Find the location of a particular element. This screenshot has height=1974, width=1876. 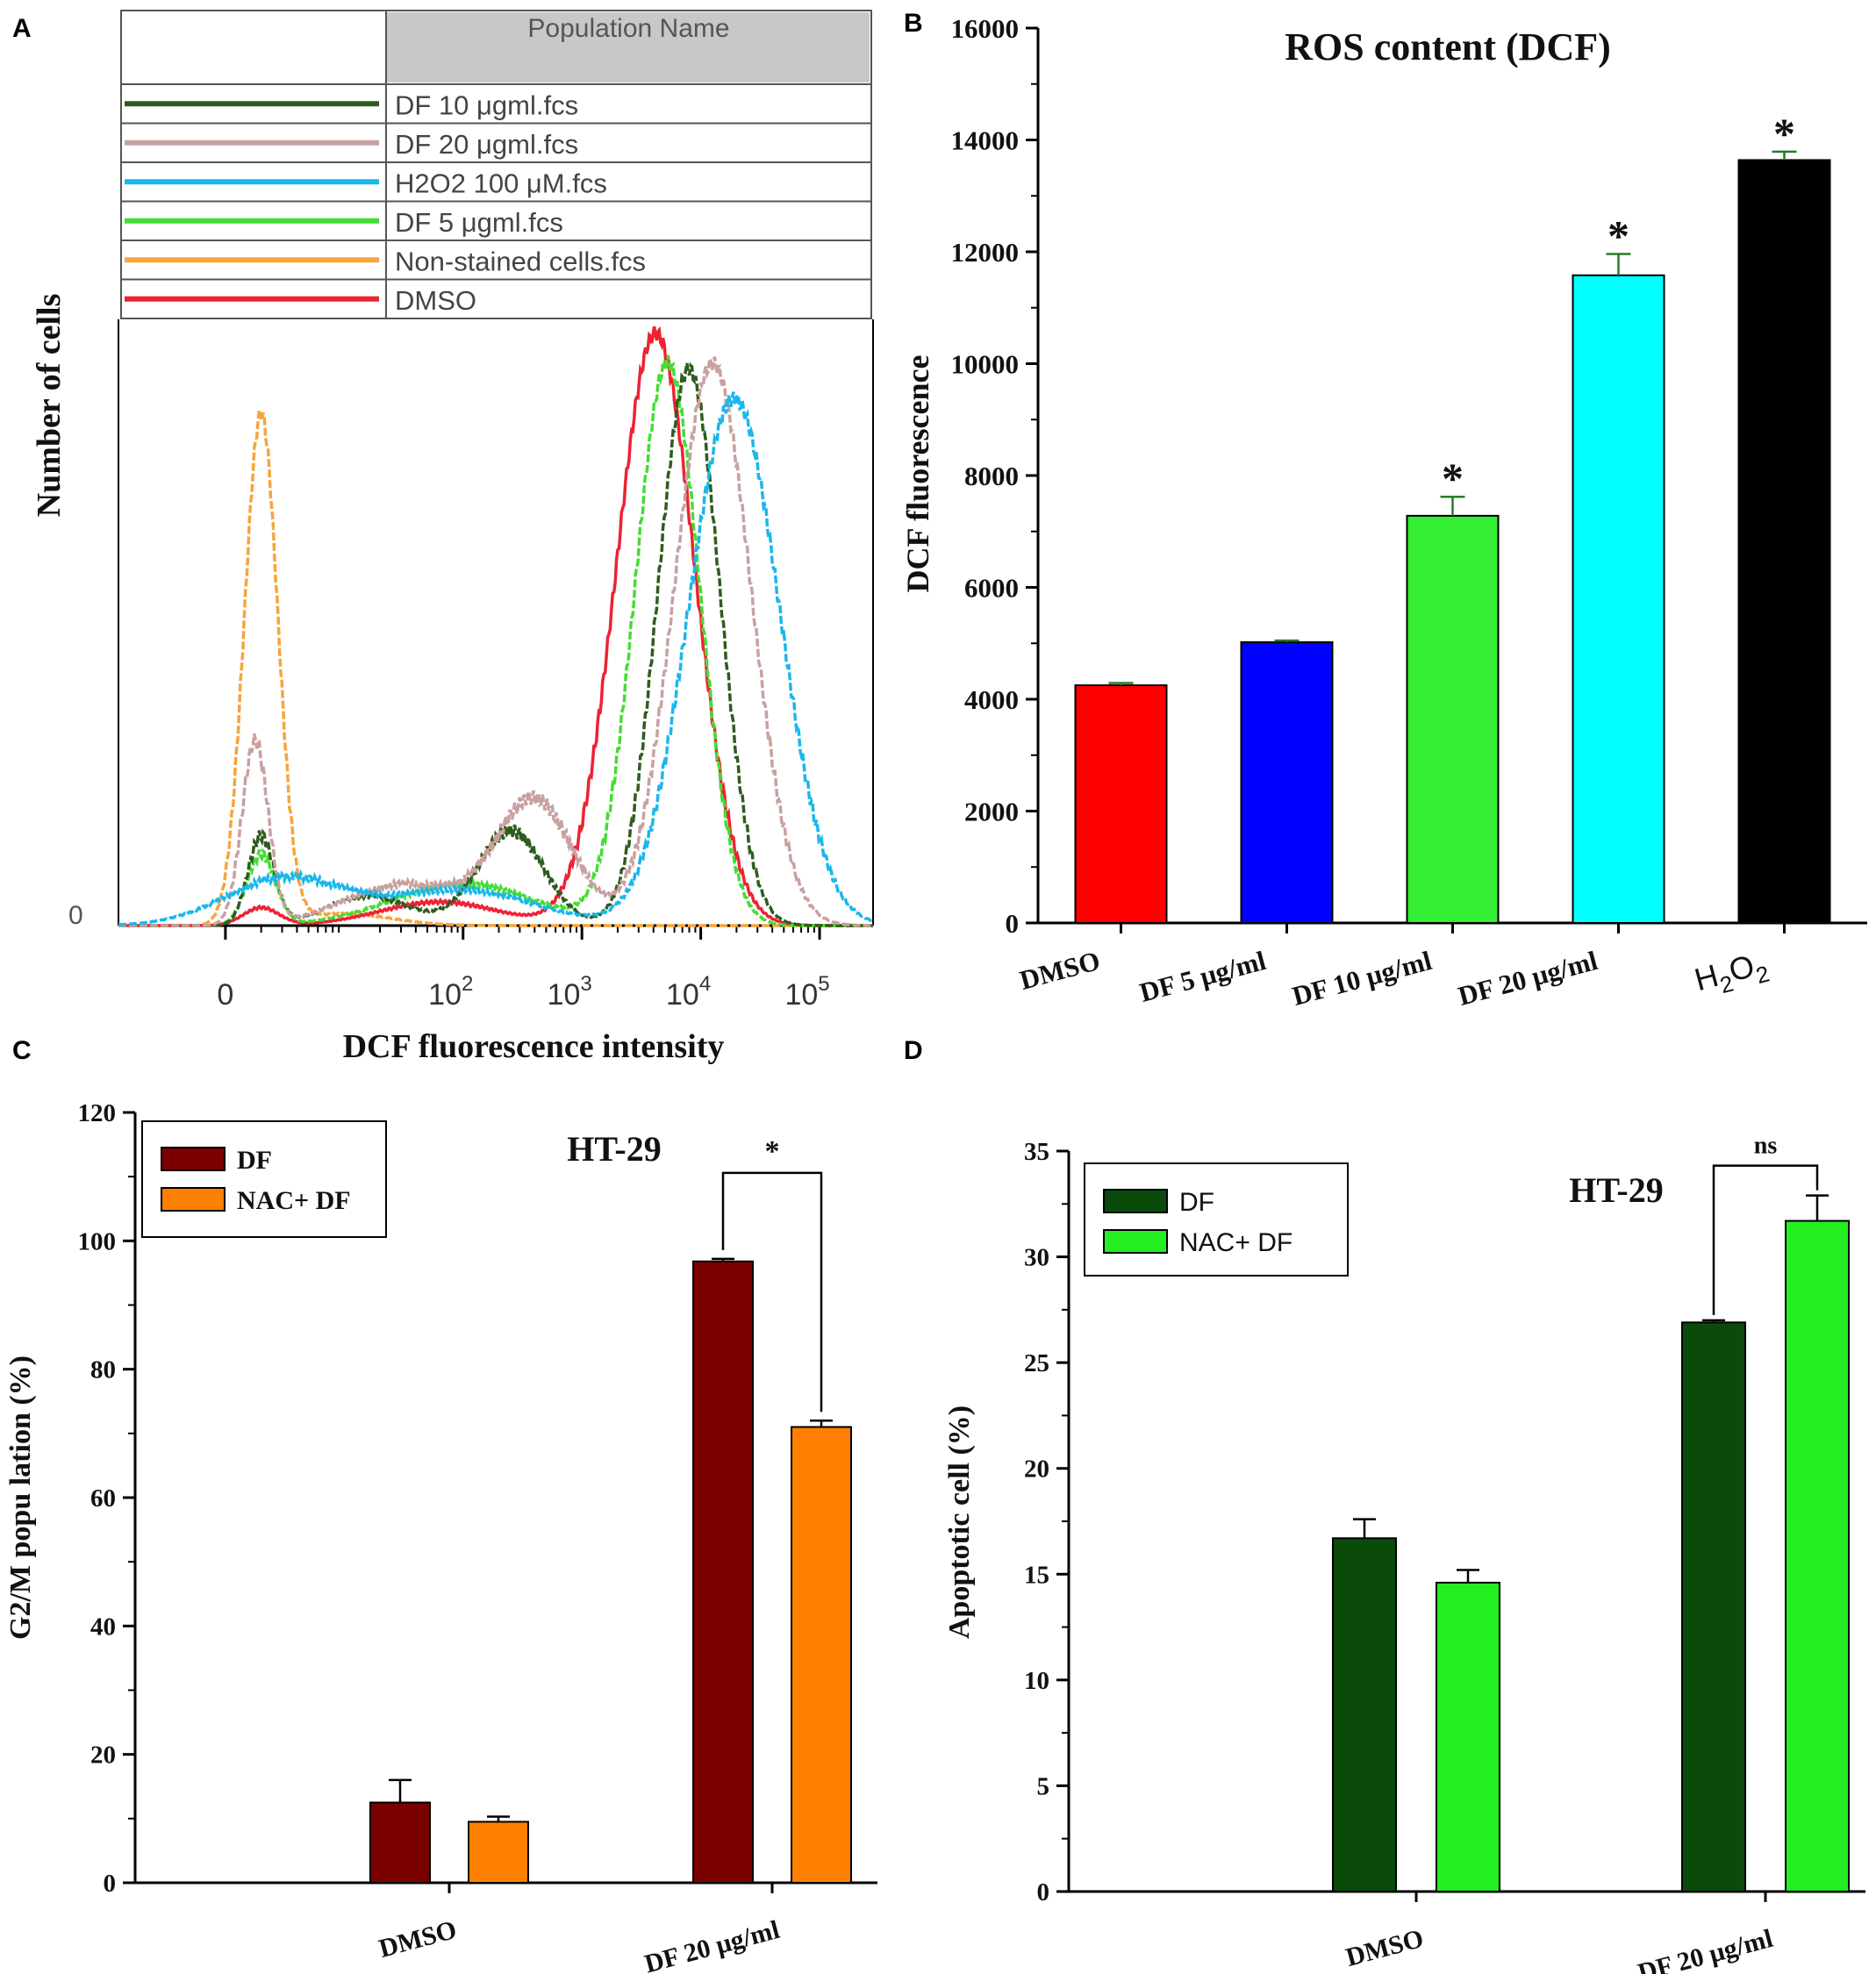

x-axis-title: DCF fluorescence intensity is located at coordinates (534, 1046).